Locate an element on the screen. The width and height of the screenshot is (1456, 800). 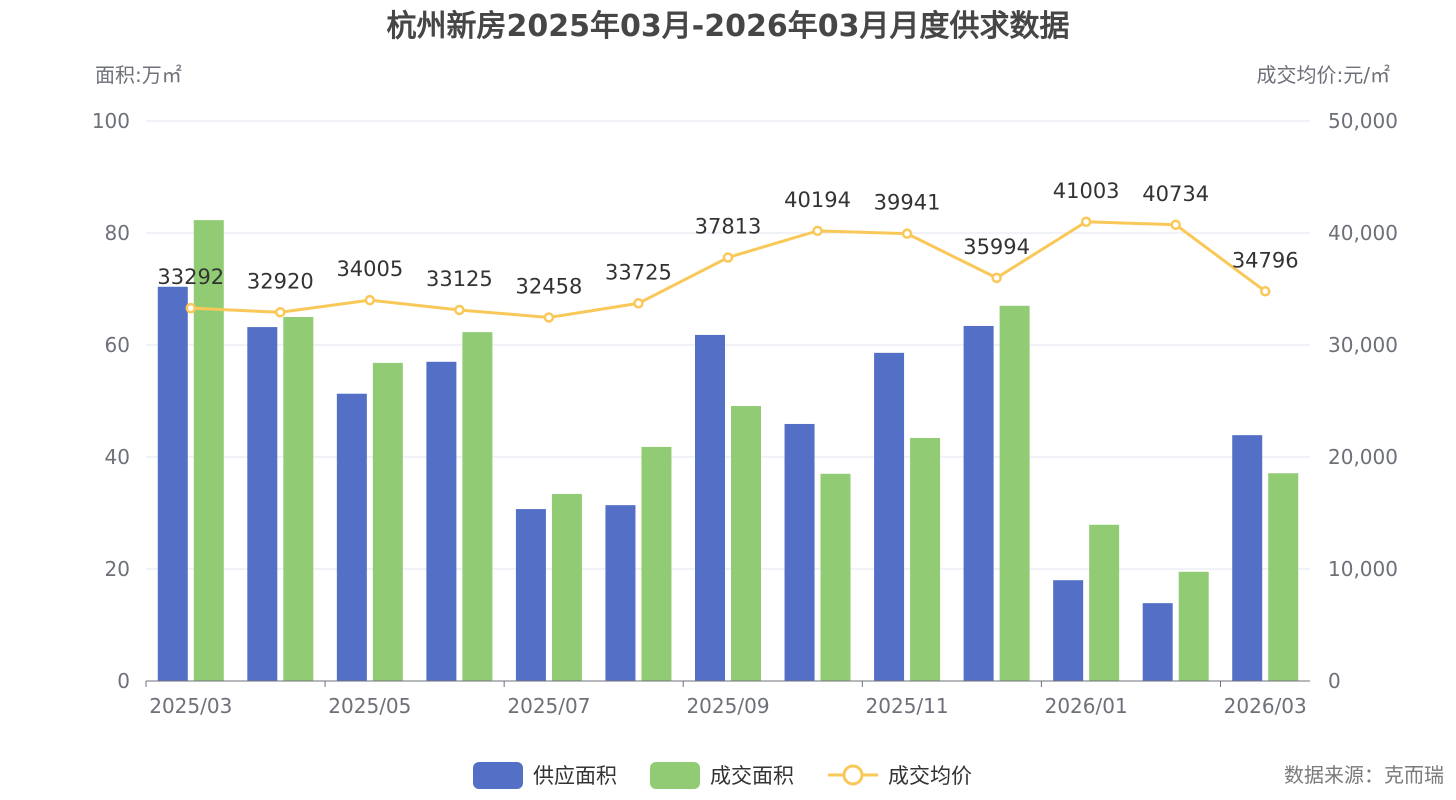
price-data-label: 34005 is located at coordinates (369, 269).